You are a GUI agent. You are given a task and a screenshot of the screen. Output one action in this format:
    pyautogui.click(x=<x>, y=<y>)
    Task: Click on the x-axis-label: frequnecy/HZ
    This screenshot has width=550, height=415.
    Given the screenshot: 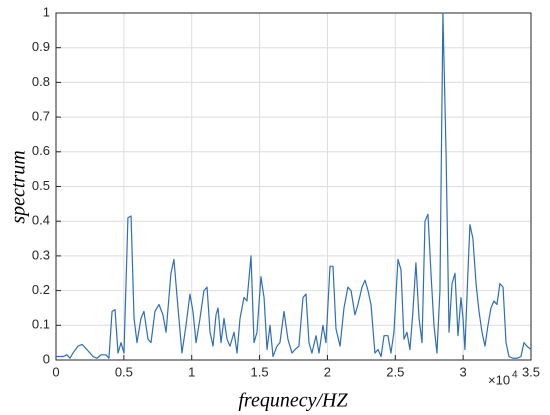 What is the action you would take?
    pyautogui.click(x=293, y=401)
    